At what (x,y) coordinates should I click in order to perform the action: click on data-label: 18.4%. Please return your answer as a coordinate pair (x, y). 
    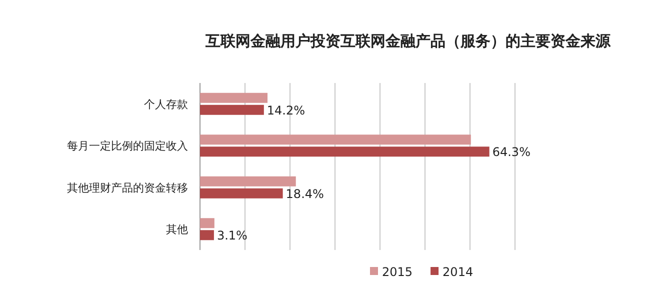
    Looking at the image, I should click on (305, 193).